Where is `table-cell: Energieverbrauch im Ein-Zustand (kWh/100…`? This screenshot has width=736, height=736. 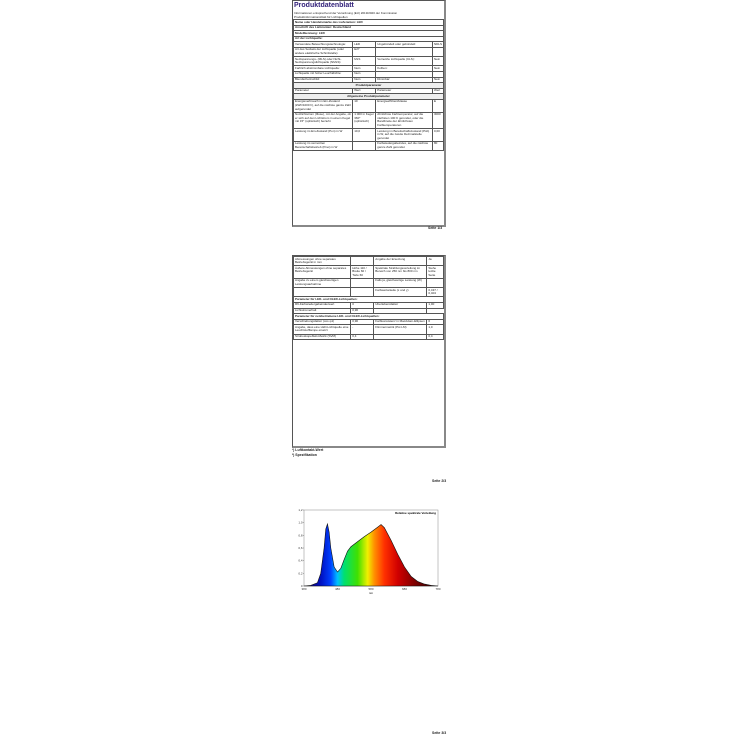
table-cell: Energieverbrauch im Ein-Zustand (kWh/100… is located at coordinates (323, 105).